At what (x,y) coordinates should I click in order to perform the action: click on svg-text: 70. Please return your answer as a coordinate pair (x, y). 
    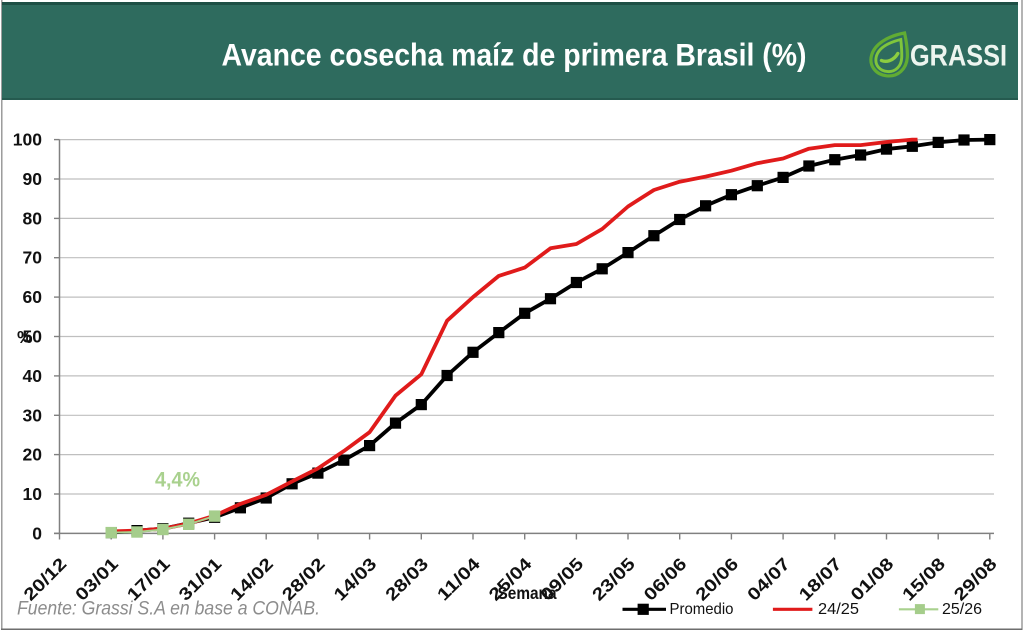
    Looking at the image, I should click on (33, 258).